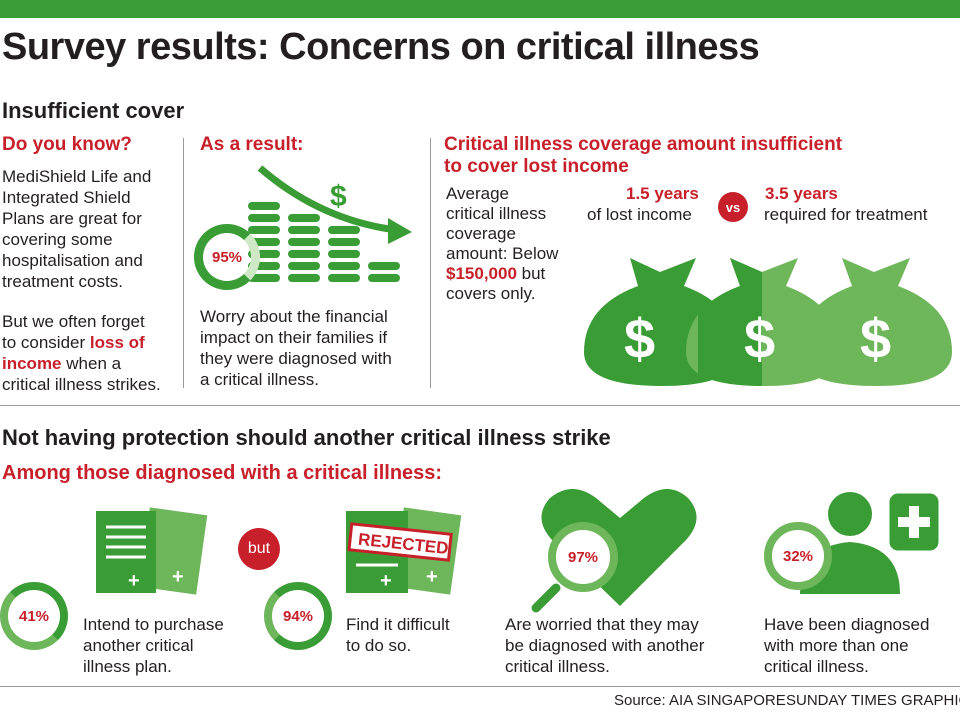 Image resolution: width=960 pixels, height=712 pixels. Describe the element at coordinates (583, 557) in the screenshot. I see `percent-ring-97: 97%` at that location.